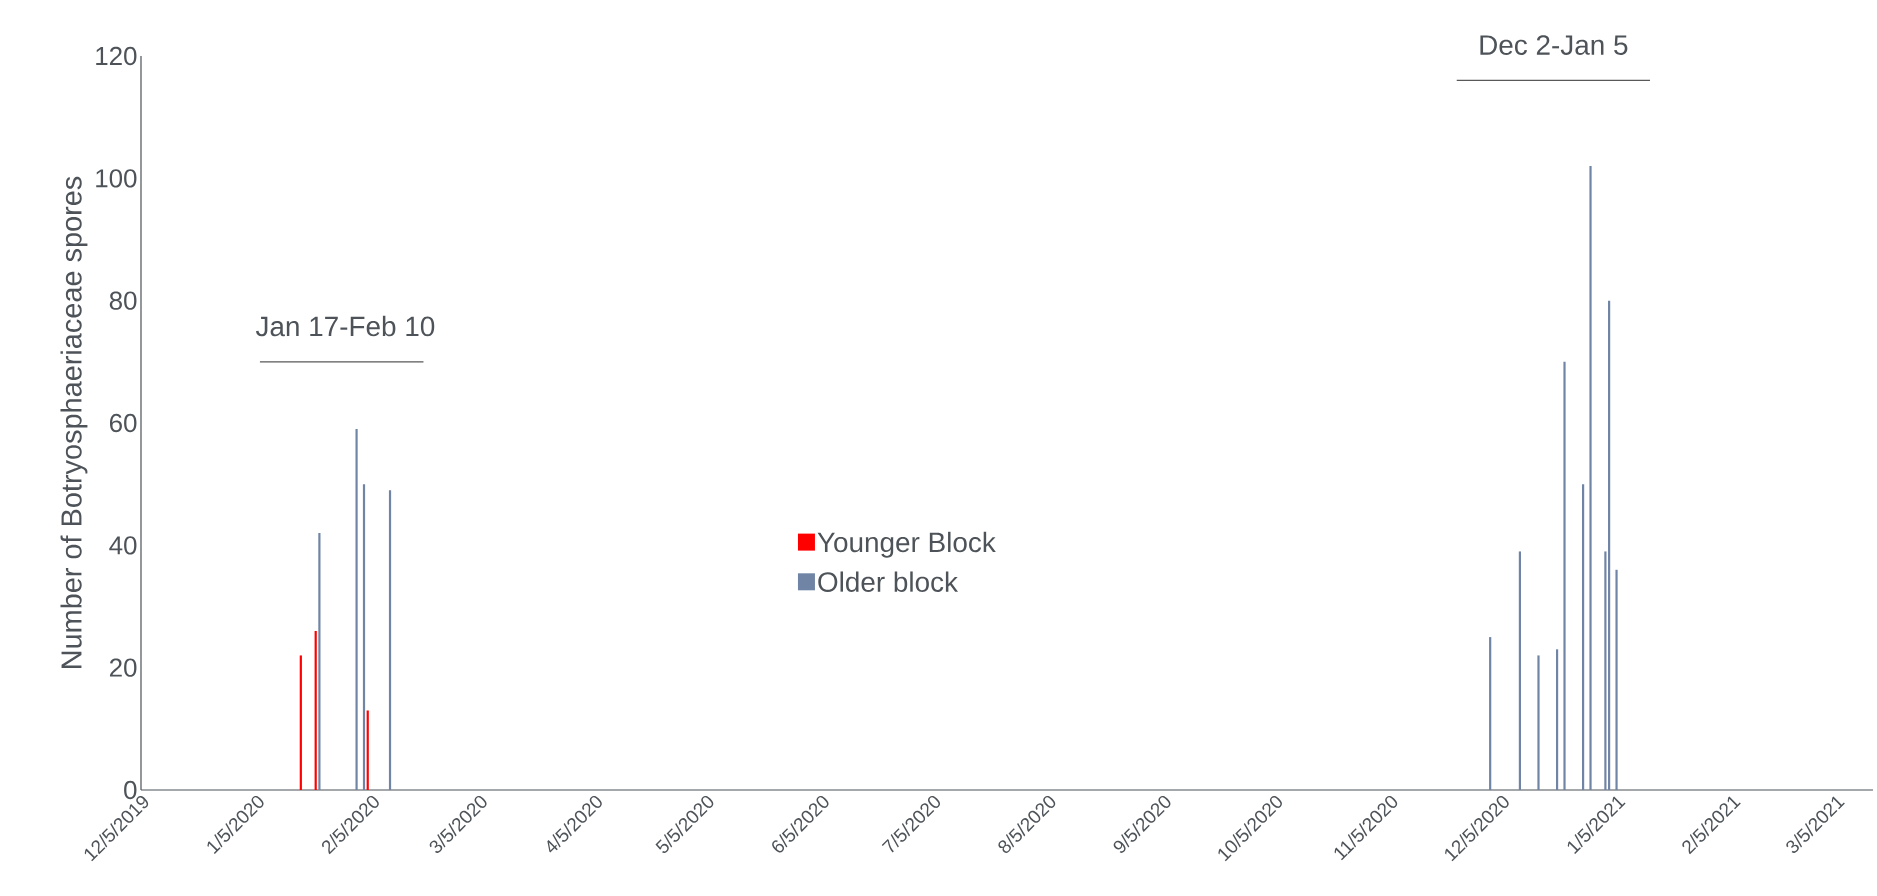  What do you see at coordinates (906, 544) in the screenshot?
I see `legend-label: Younger Block` at bounding box center [906, 544].